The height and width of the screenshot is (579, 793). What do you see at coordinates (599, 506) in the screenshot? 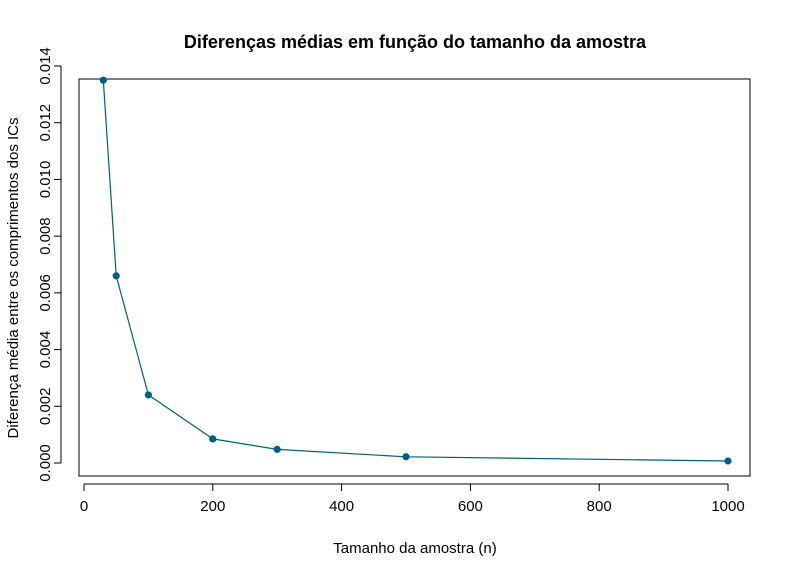
I see `x-tick-label: 800` at bounding box center [599, 506].